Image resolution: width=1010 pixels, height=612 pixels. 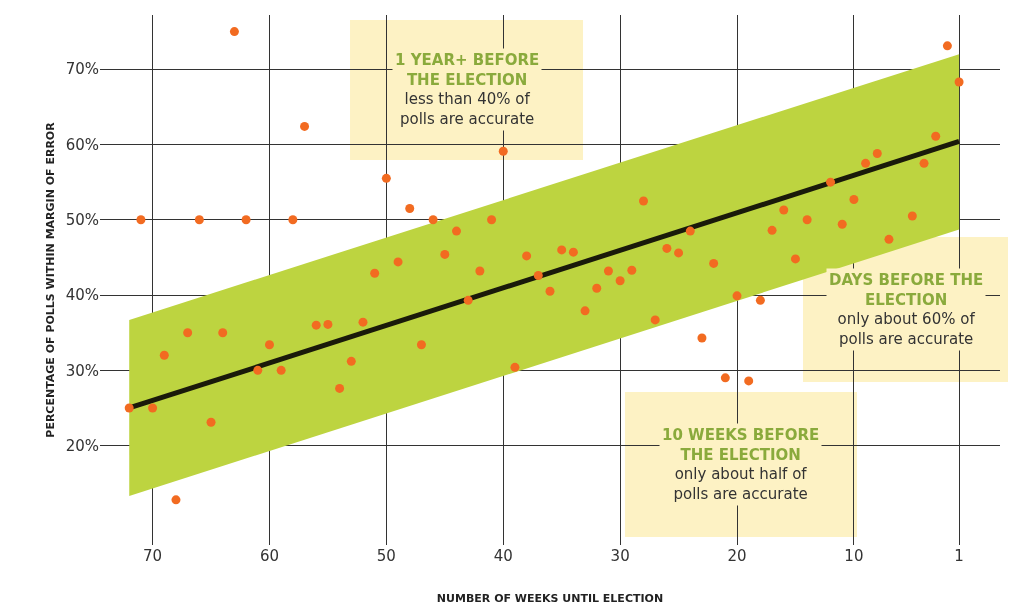 What do you see at coordinates (854, 556) in the screenshot?
I see `x-tick-label: 10` at bounding box center [854, 556].